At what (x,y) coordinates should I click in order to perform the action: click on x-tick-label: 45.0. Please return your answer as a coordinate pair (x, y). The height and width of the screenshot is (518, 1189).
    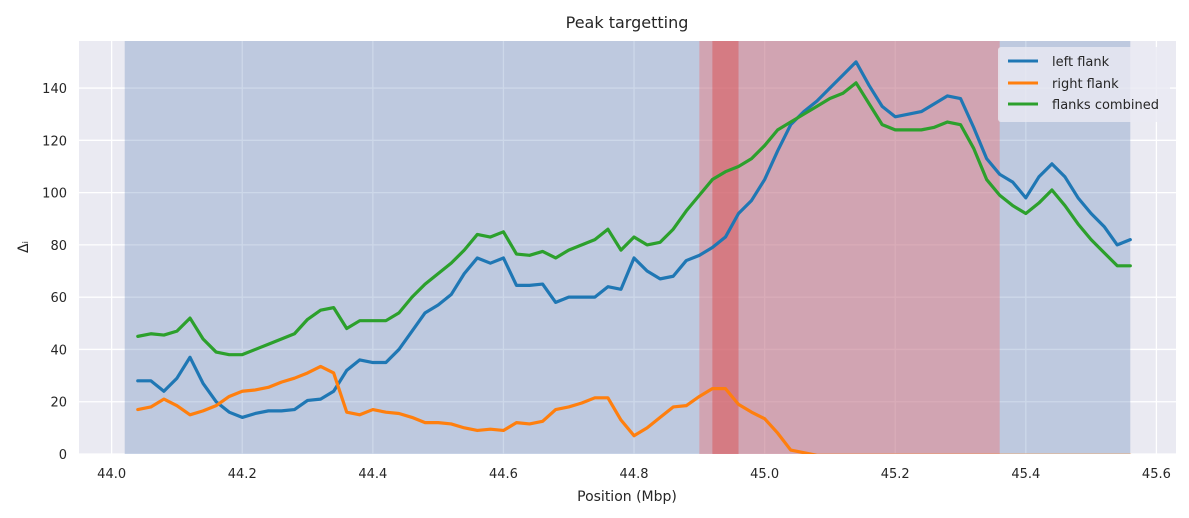
    Looking at the image, I should click on (764, 474).